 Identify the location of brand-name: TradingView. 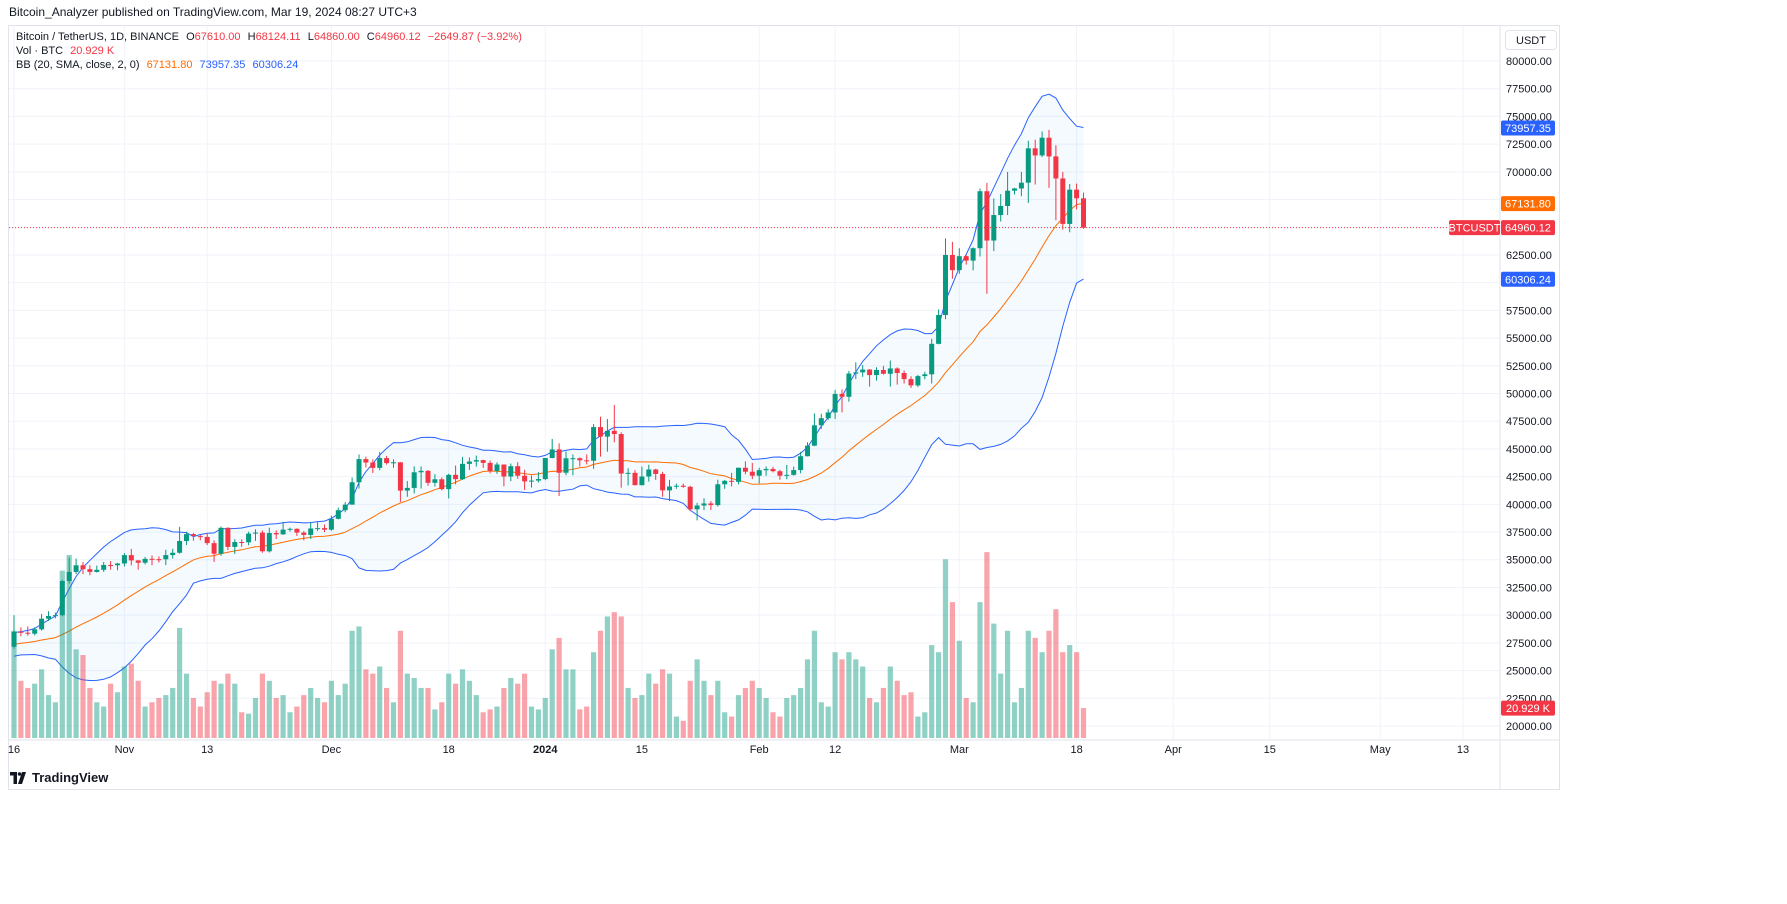
(70, 777).